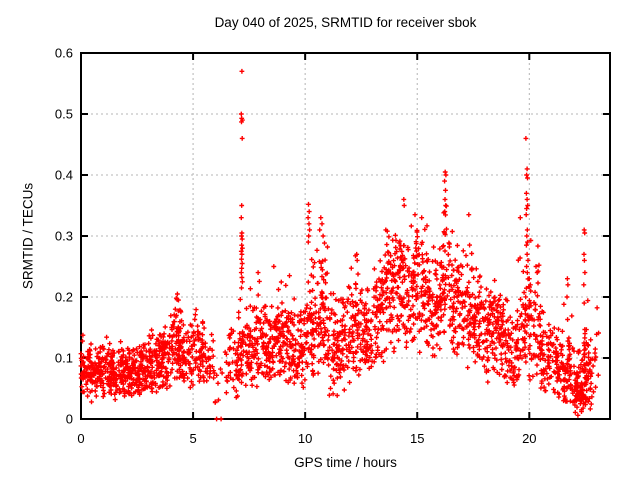 The height and width of the screenshot is (480, 640). Describe the element at coordinates (64, 53) in the screenshot. I see `y-tick-label: 0.6` at that location.